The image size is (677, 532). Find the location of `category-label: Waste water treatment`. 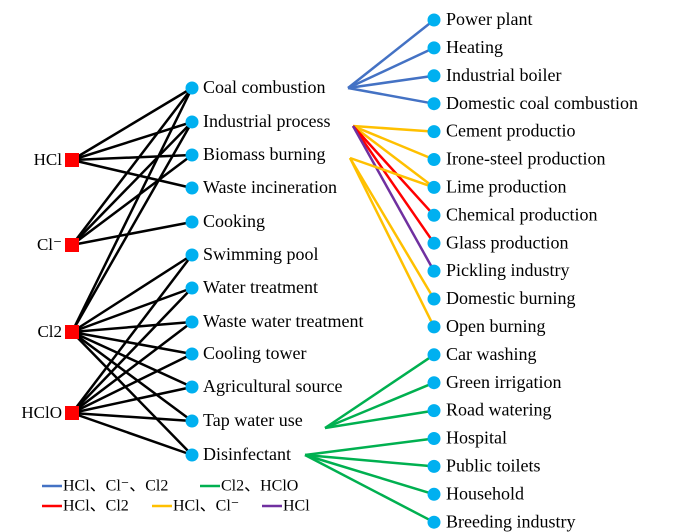

category-label: Waste water treatment is located at coordinates (283, 321).